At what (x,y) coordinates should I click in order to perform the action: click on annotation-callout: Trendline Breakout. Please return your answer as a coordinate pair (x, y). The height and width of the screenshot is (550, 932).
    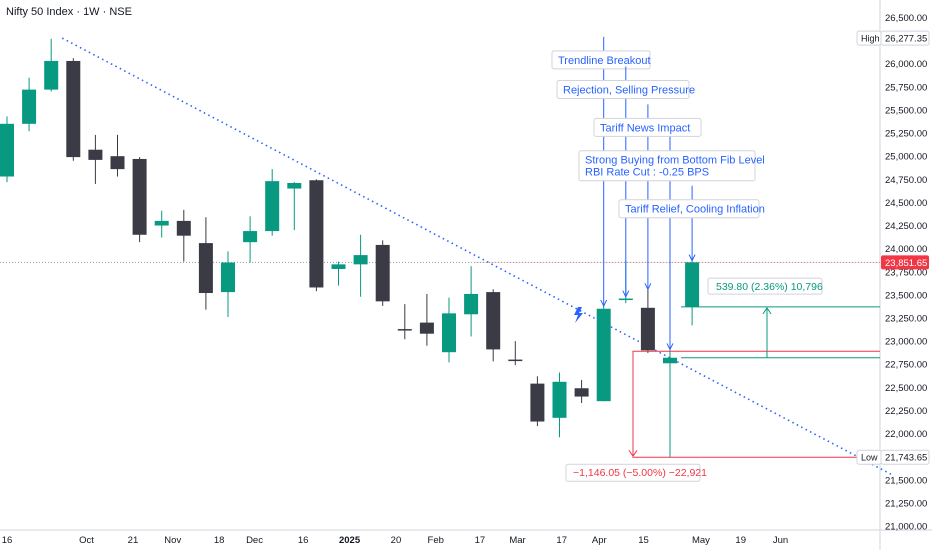
    Looking at the image, I should click on (601, 172).